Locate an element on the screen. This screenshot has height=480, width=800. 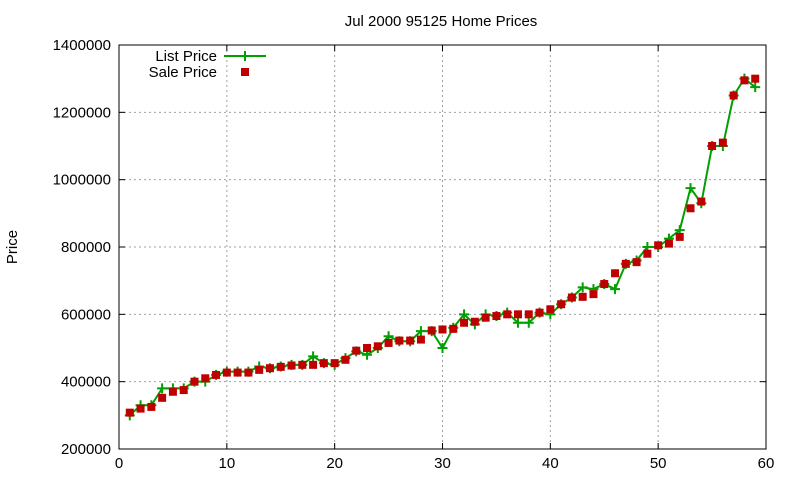
legend-marker-sale-price is located at coordinates (245, 72).